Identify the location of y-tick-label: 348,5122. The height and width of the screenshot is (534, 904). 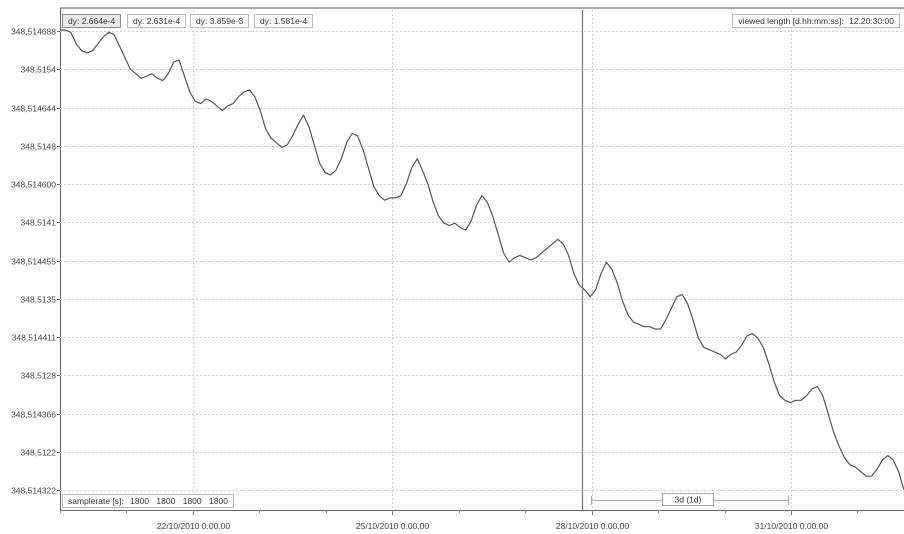
(39, 453).